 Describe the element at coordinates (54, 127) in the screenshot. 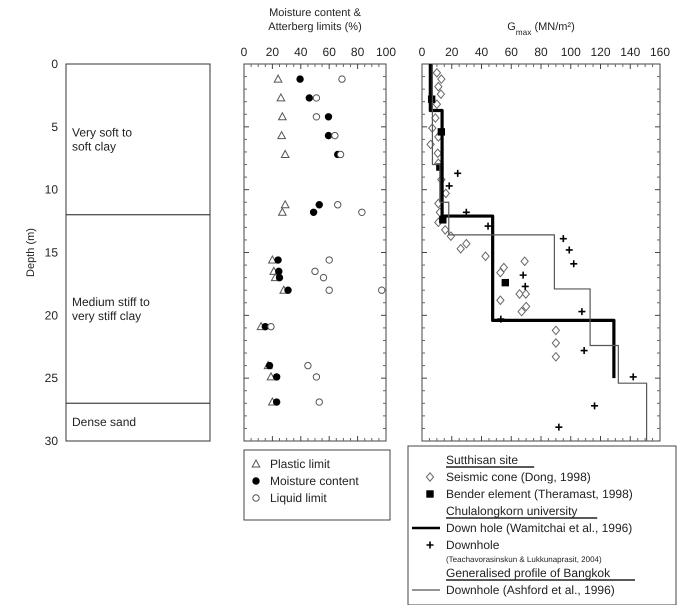

I see `y-tick-label: 5` at that location.